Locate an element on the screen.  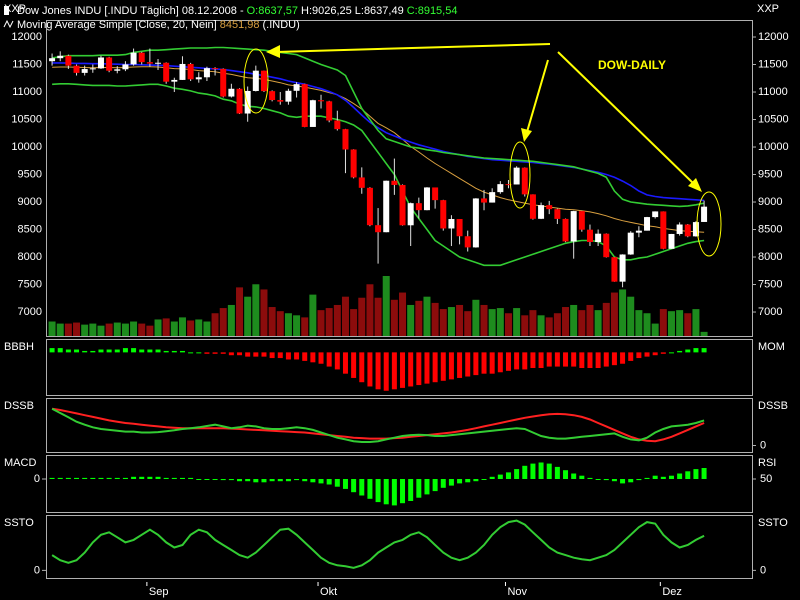
x-tick-label: Sep is located at coordinates (159, 592).